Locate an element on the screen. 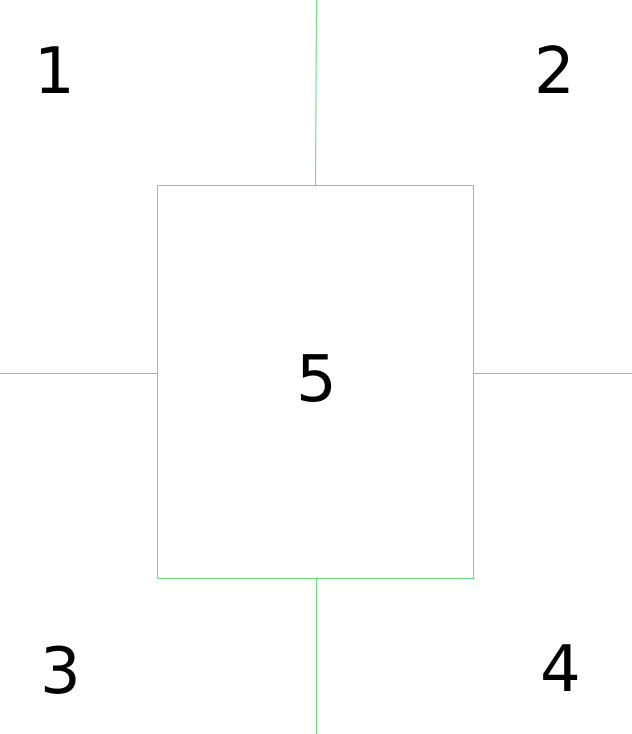  region-label-2: 2 is located at coordinates (554, 72).